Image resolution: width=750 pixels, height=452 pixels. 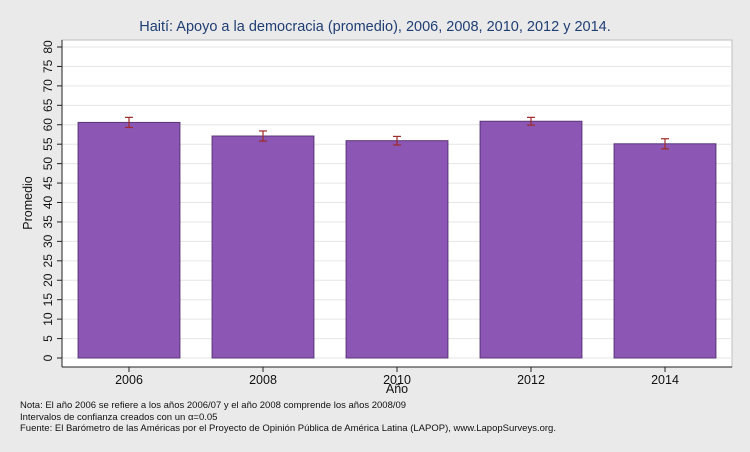 I want to click on y-tick-label: 0, so click(x=48, y=357).